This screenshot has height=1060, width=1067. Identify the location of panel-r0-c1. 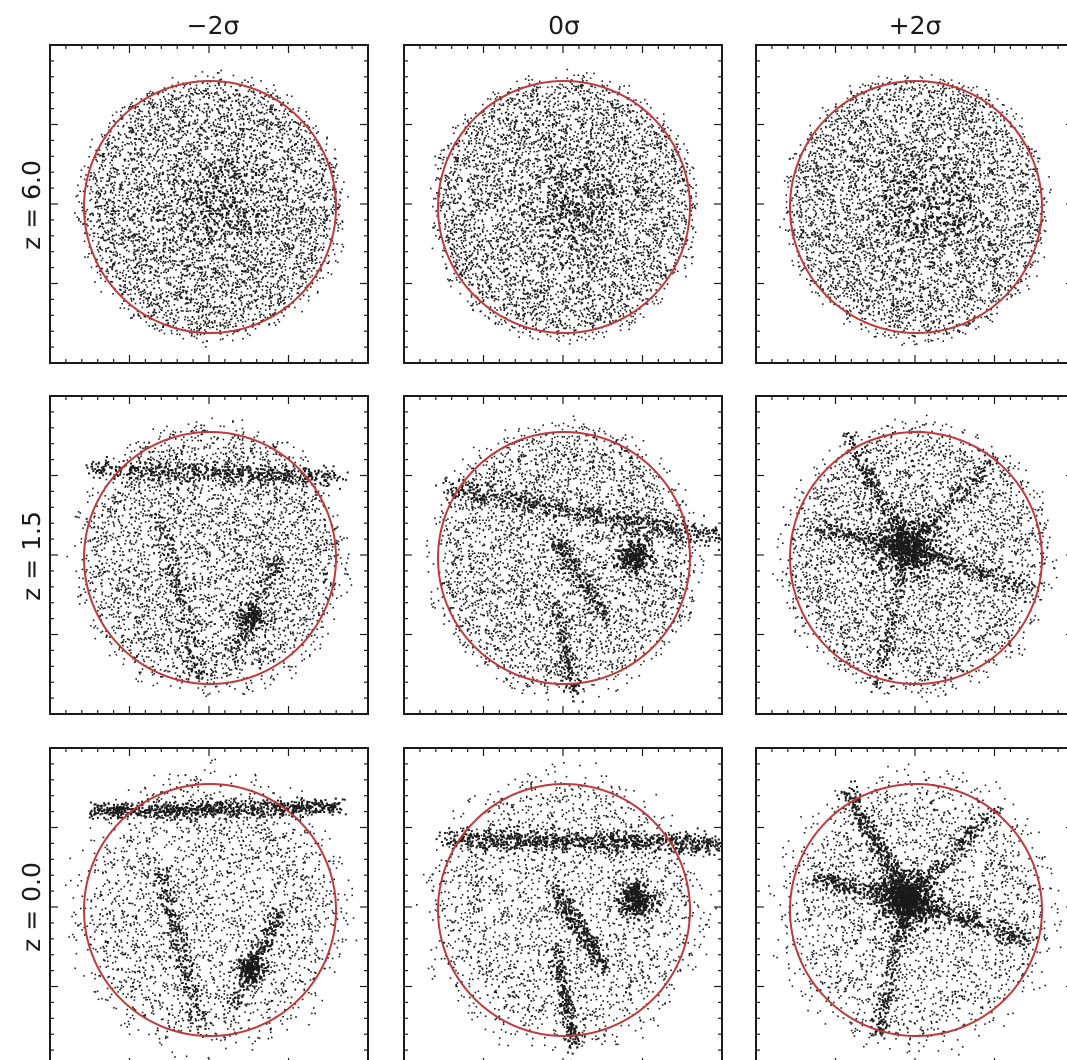
(563, 204).